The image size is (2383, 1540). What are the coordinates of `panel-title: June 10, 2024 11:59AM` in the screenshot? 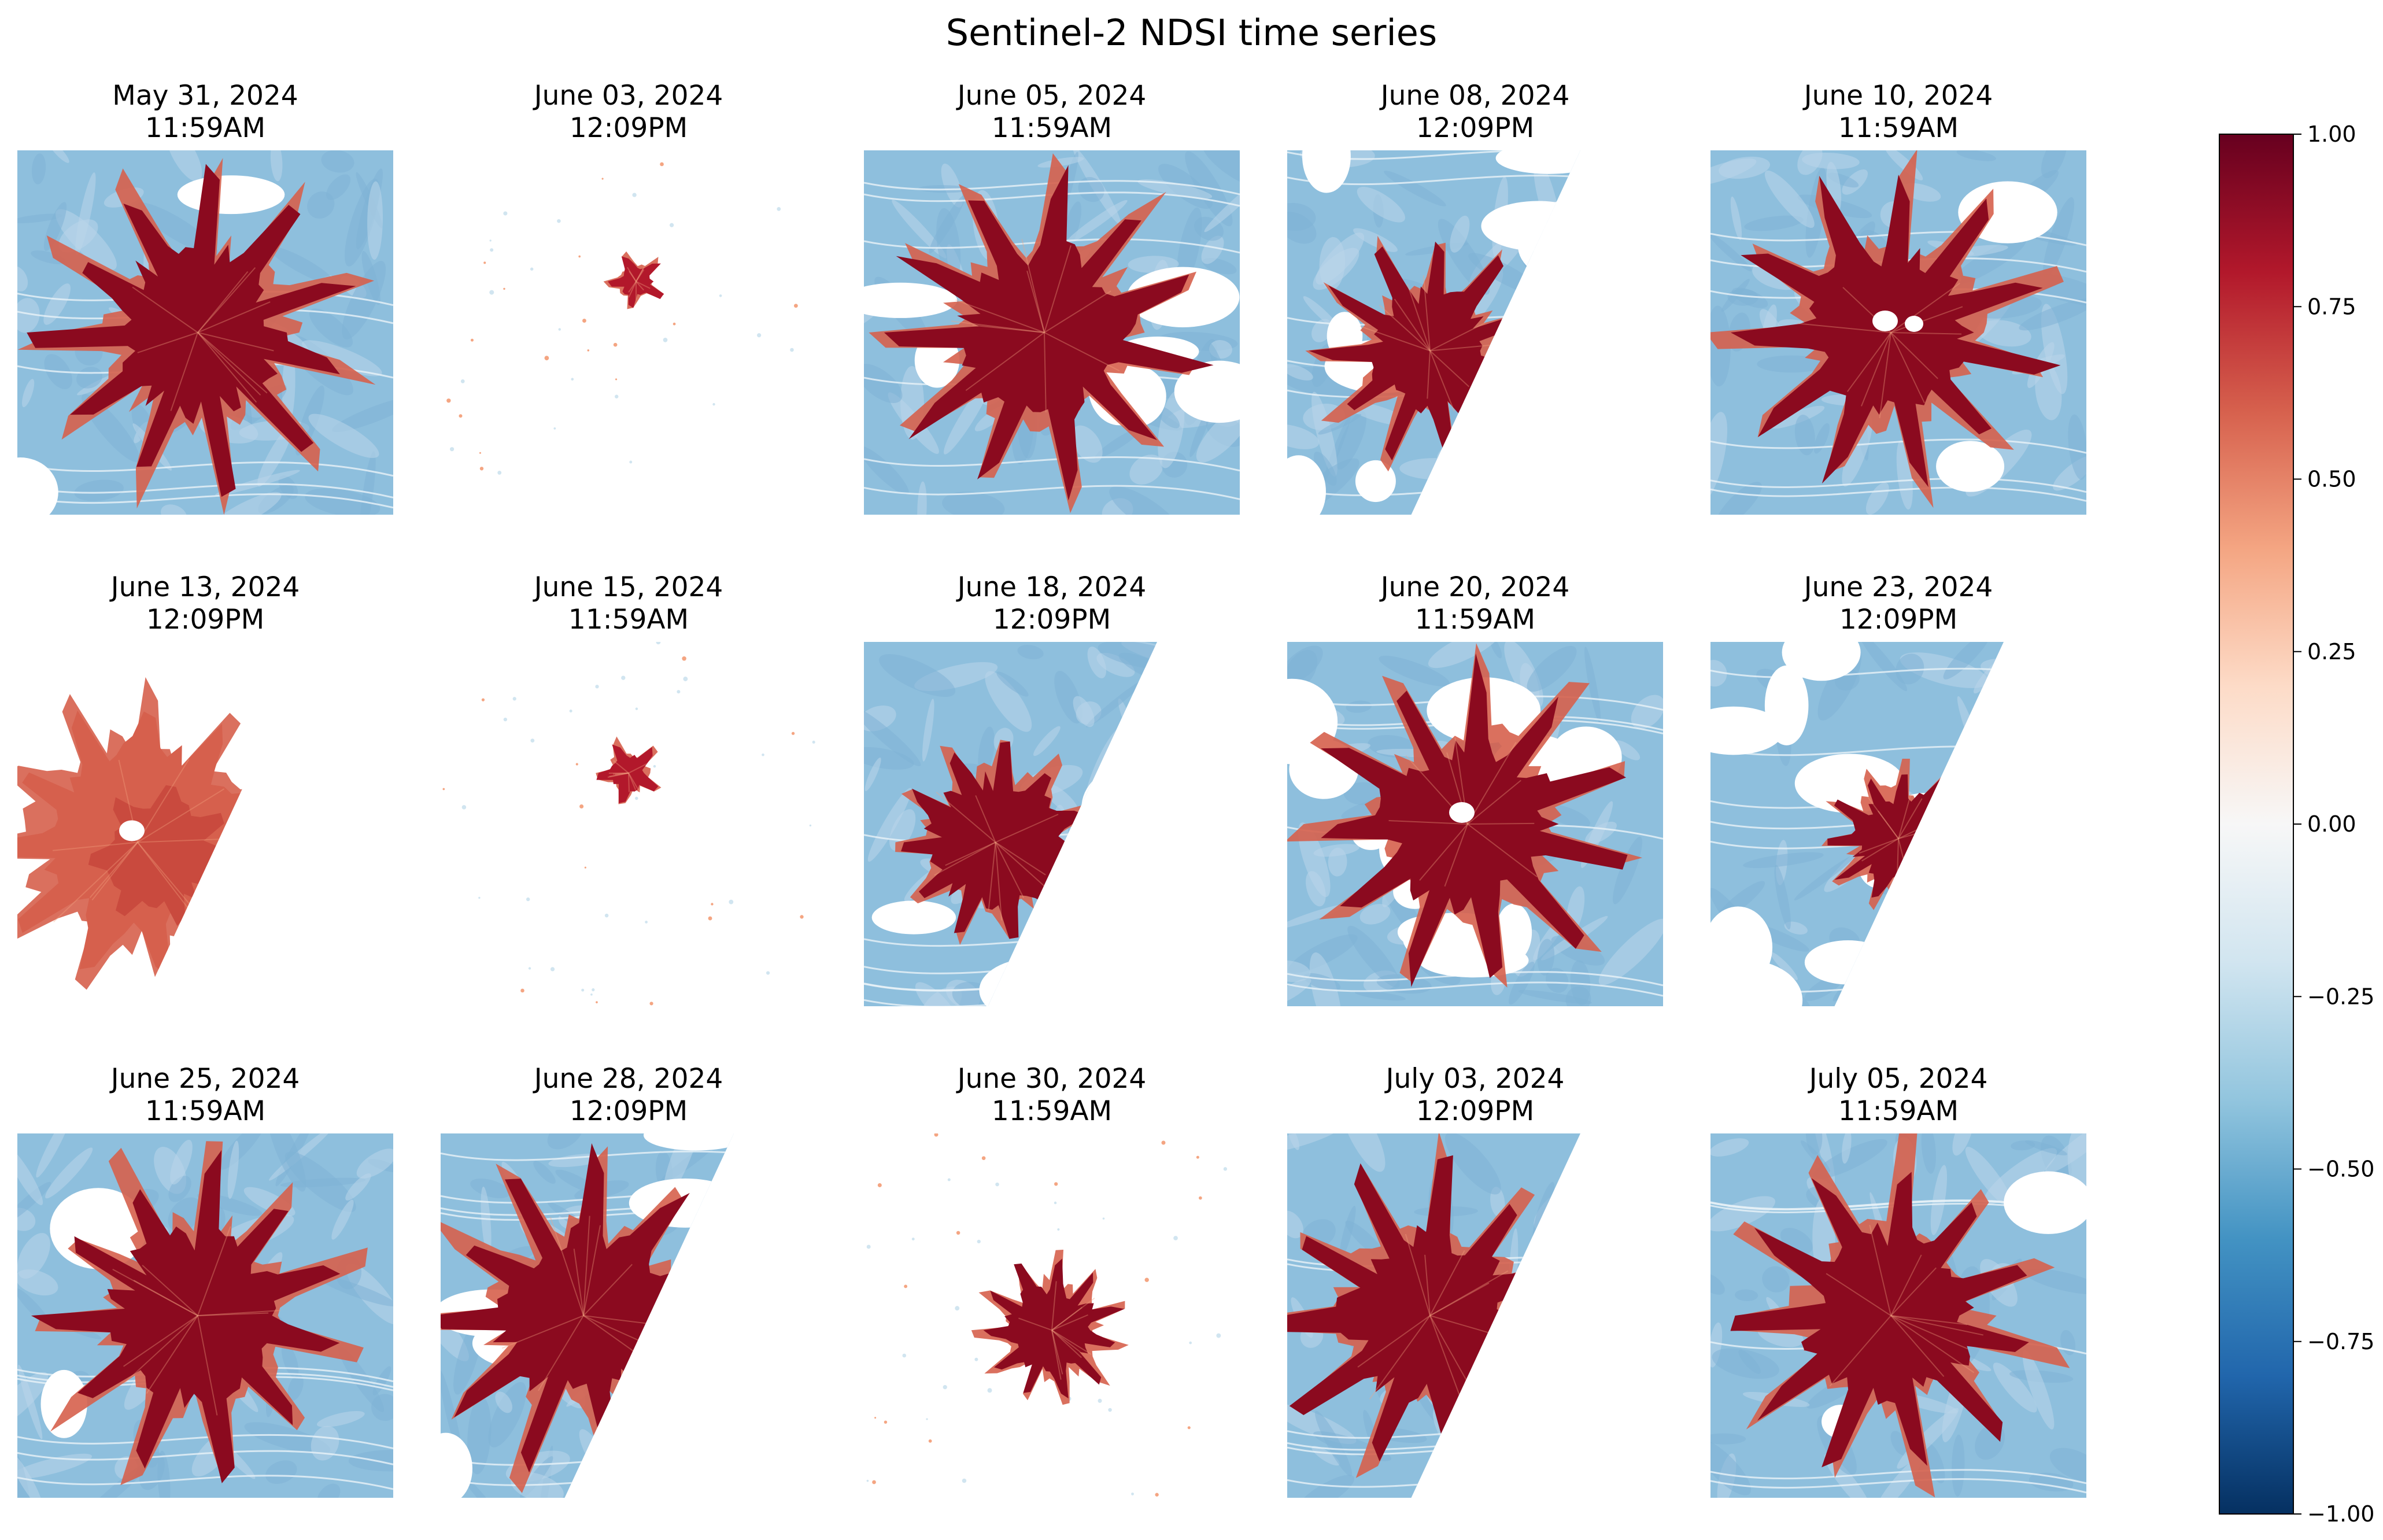 It's located at (1898, 112).